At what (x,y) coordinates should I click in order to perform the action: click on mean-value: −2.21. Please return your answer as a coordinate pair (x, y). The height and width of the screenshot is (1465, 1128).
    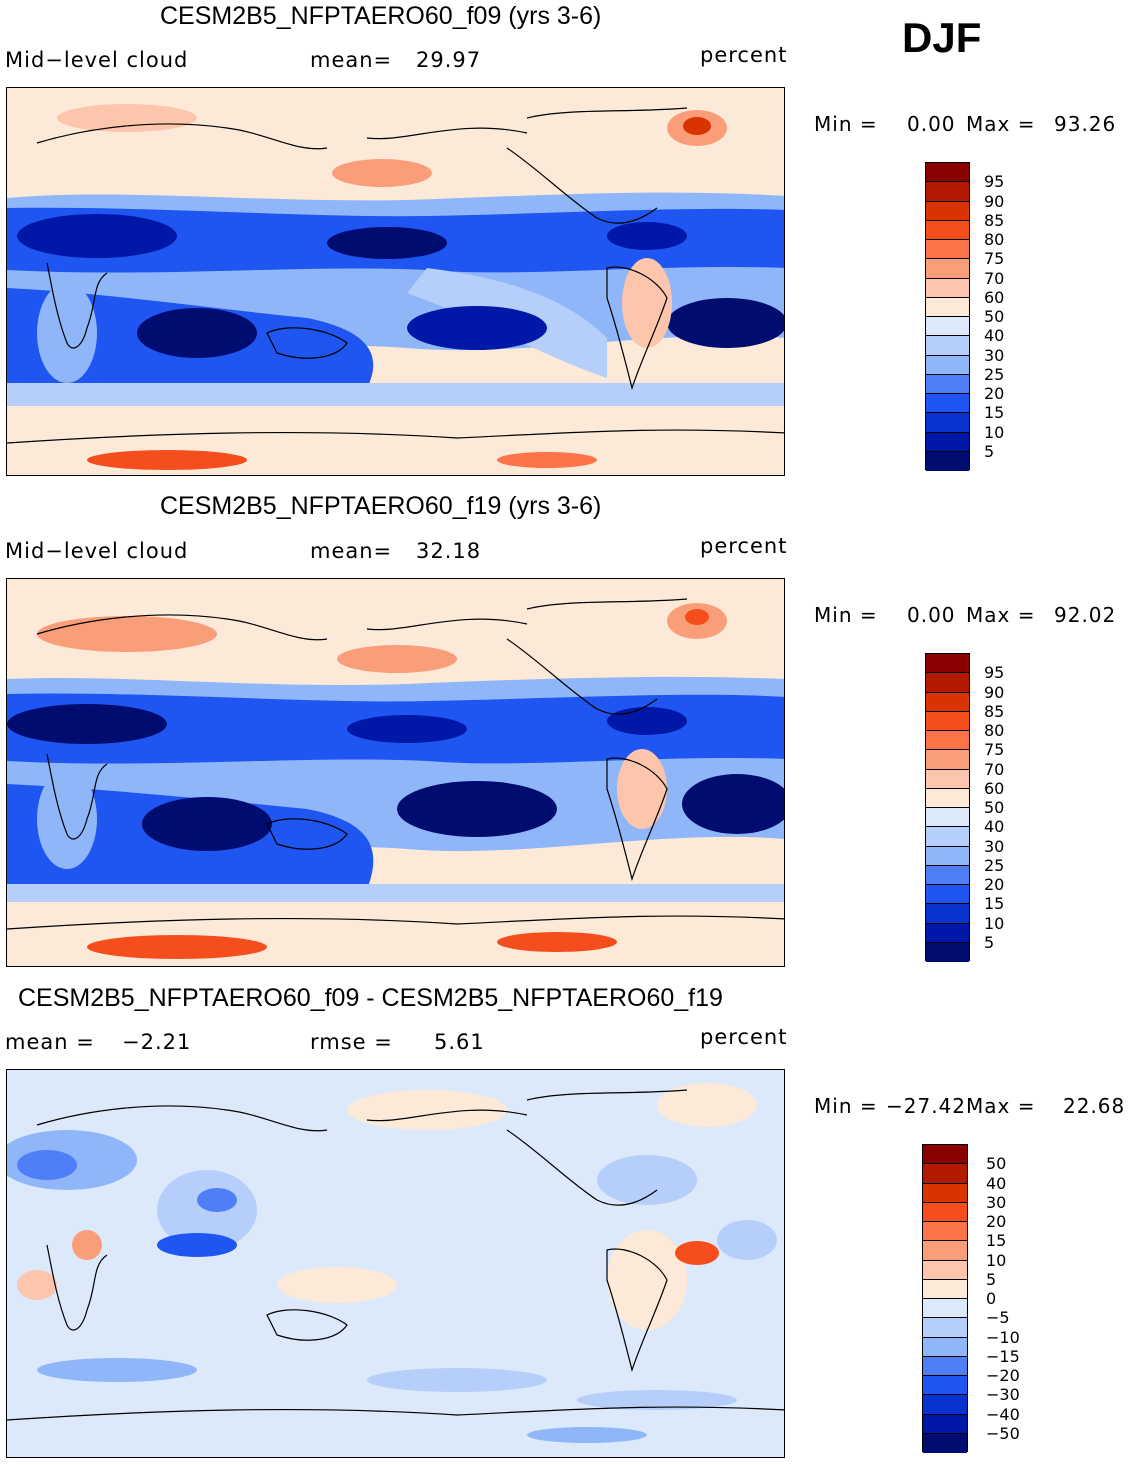
    Looking at the image, I should click on (157, 1042).